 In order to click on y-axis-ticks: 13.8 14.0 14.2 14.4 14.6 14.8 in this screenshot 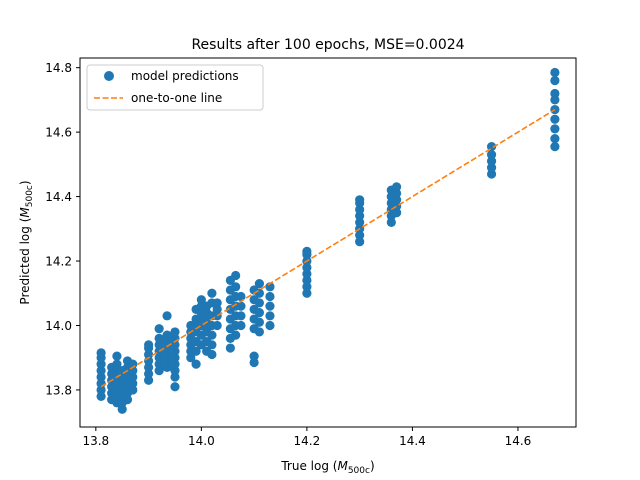, I will do `click(62, 229)`.